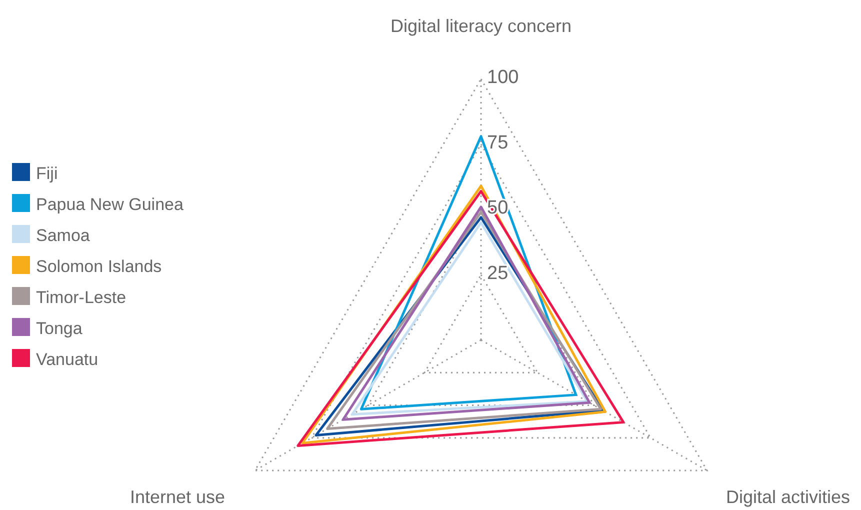  I want to click on y-tick-label: 100, so click(503, 77).